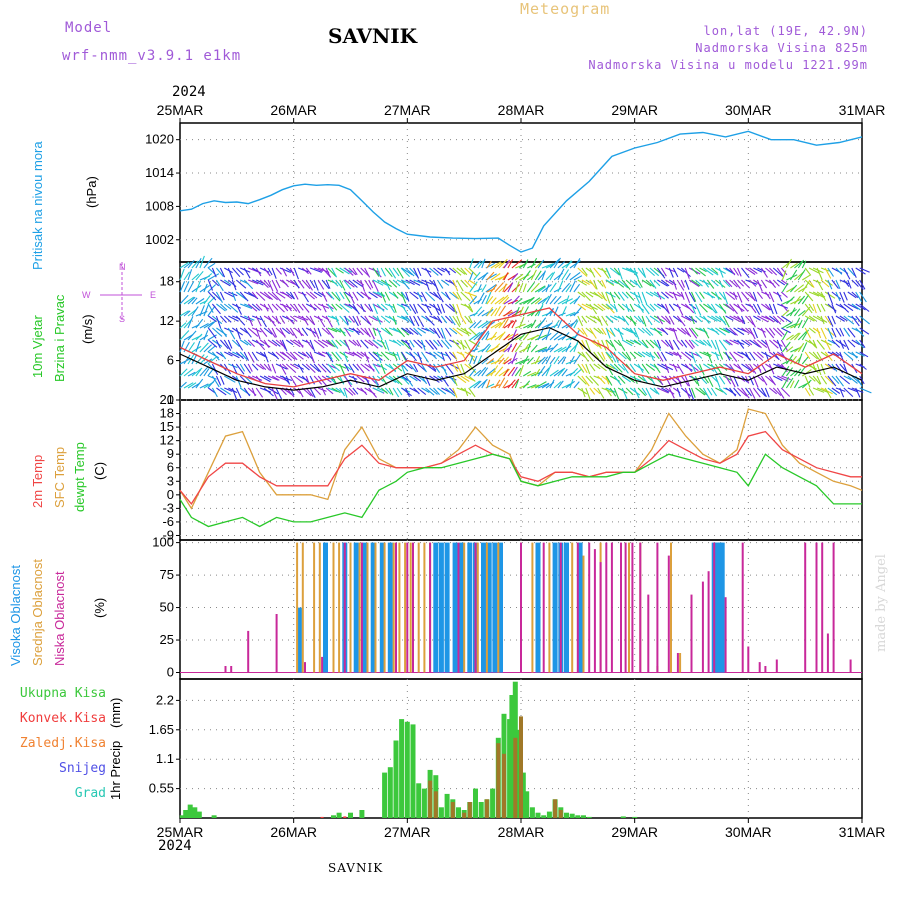  Describe the element at coordinates (407, 769) in the screenshot. I see `total-rain-bar` at that location.